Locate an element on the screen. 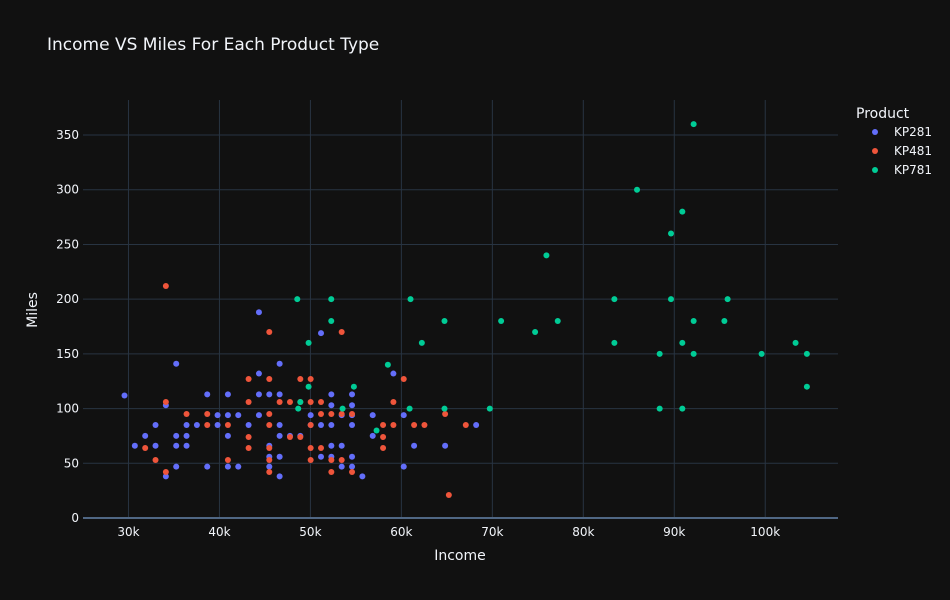 This screenshot has width=950, height=600. legend-item-kp781: KP781 is located at coordinates (902, 170).